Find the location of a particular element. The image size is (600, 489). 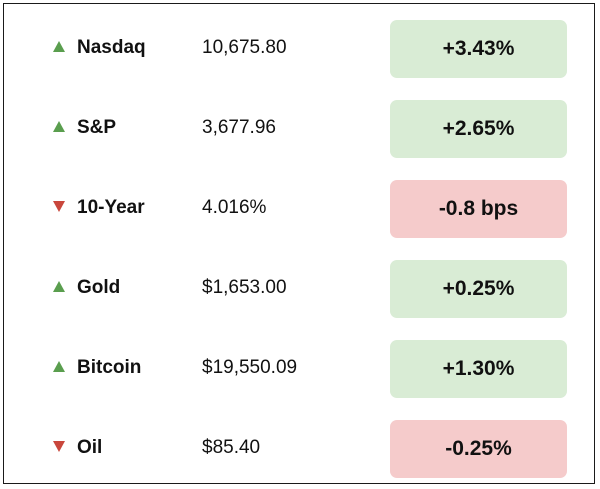

market-row-bitcoin: Bitcoin $19,550.09 +1.30% is located at coordinates (299, 369).